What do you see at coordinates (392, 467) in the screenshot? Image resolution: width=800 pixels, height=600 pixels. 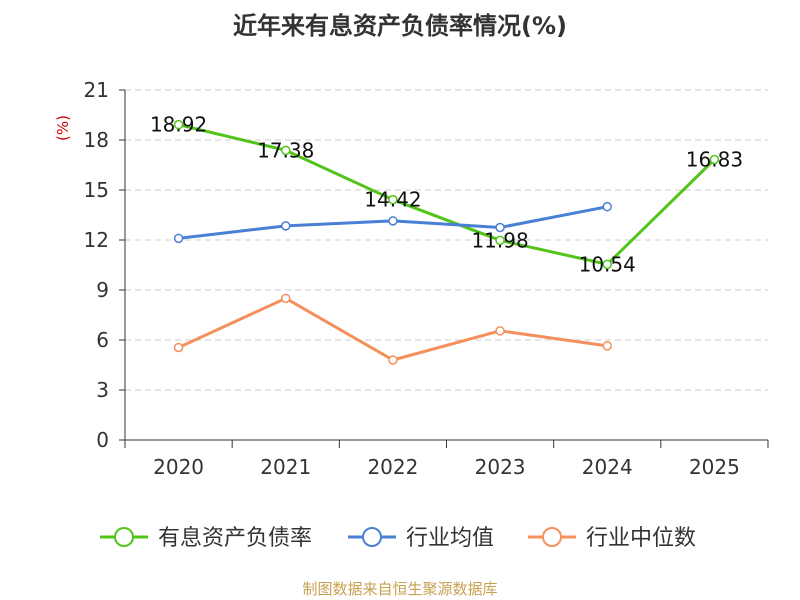 I see `x-tick-label: 2022` at bounding box center [392, 467].